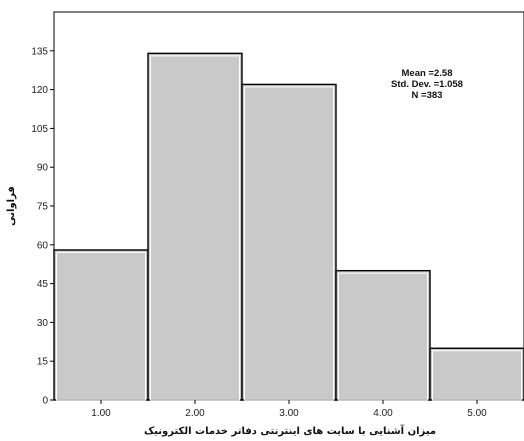 The height and width of the screenshot is (441, 524). Describe the element at coordinates (195, 413) in the screenshot. I see `x-tick-label-2.00: 2.00` at that location.